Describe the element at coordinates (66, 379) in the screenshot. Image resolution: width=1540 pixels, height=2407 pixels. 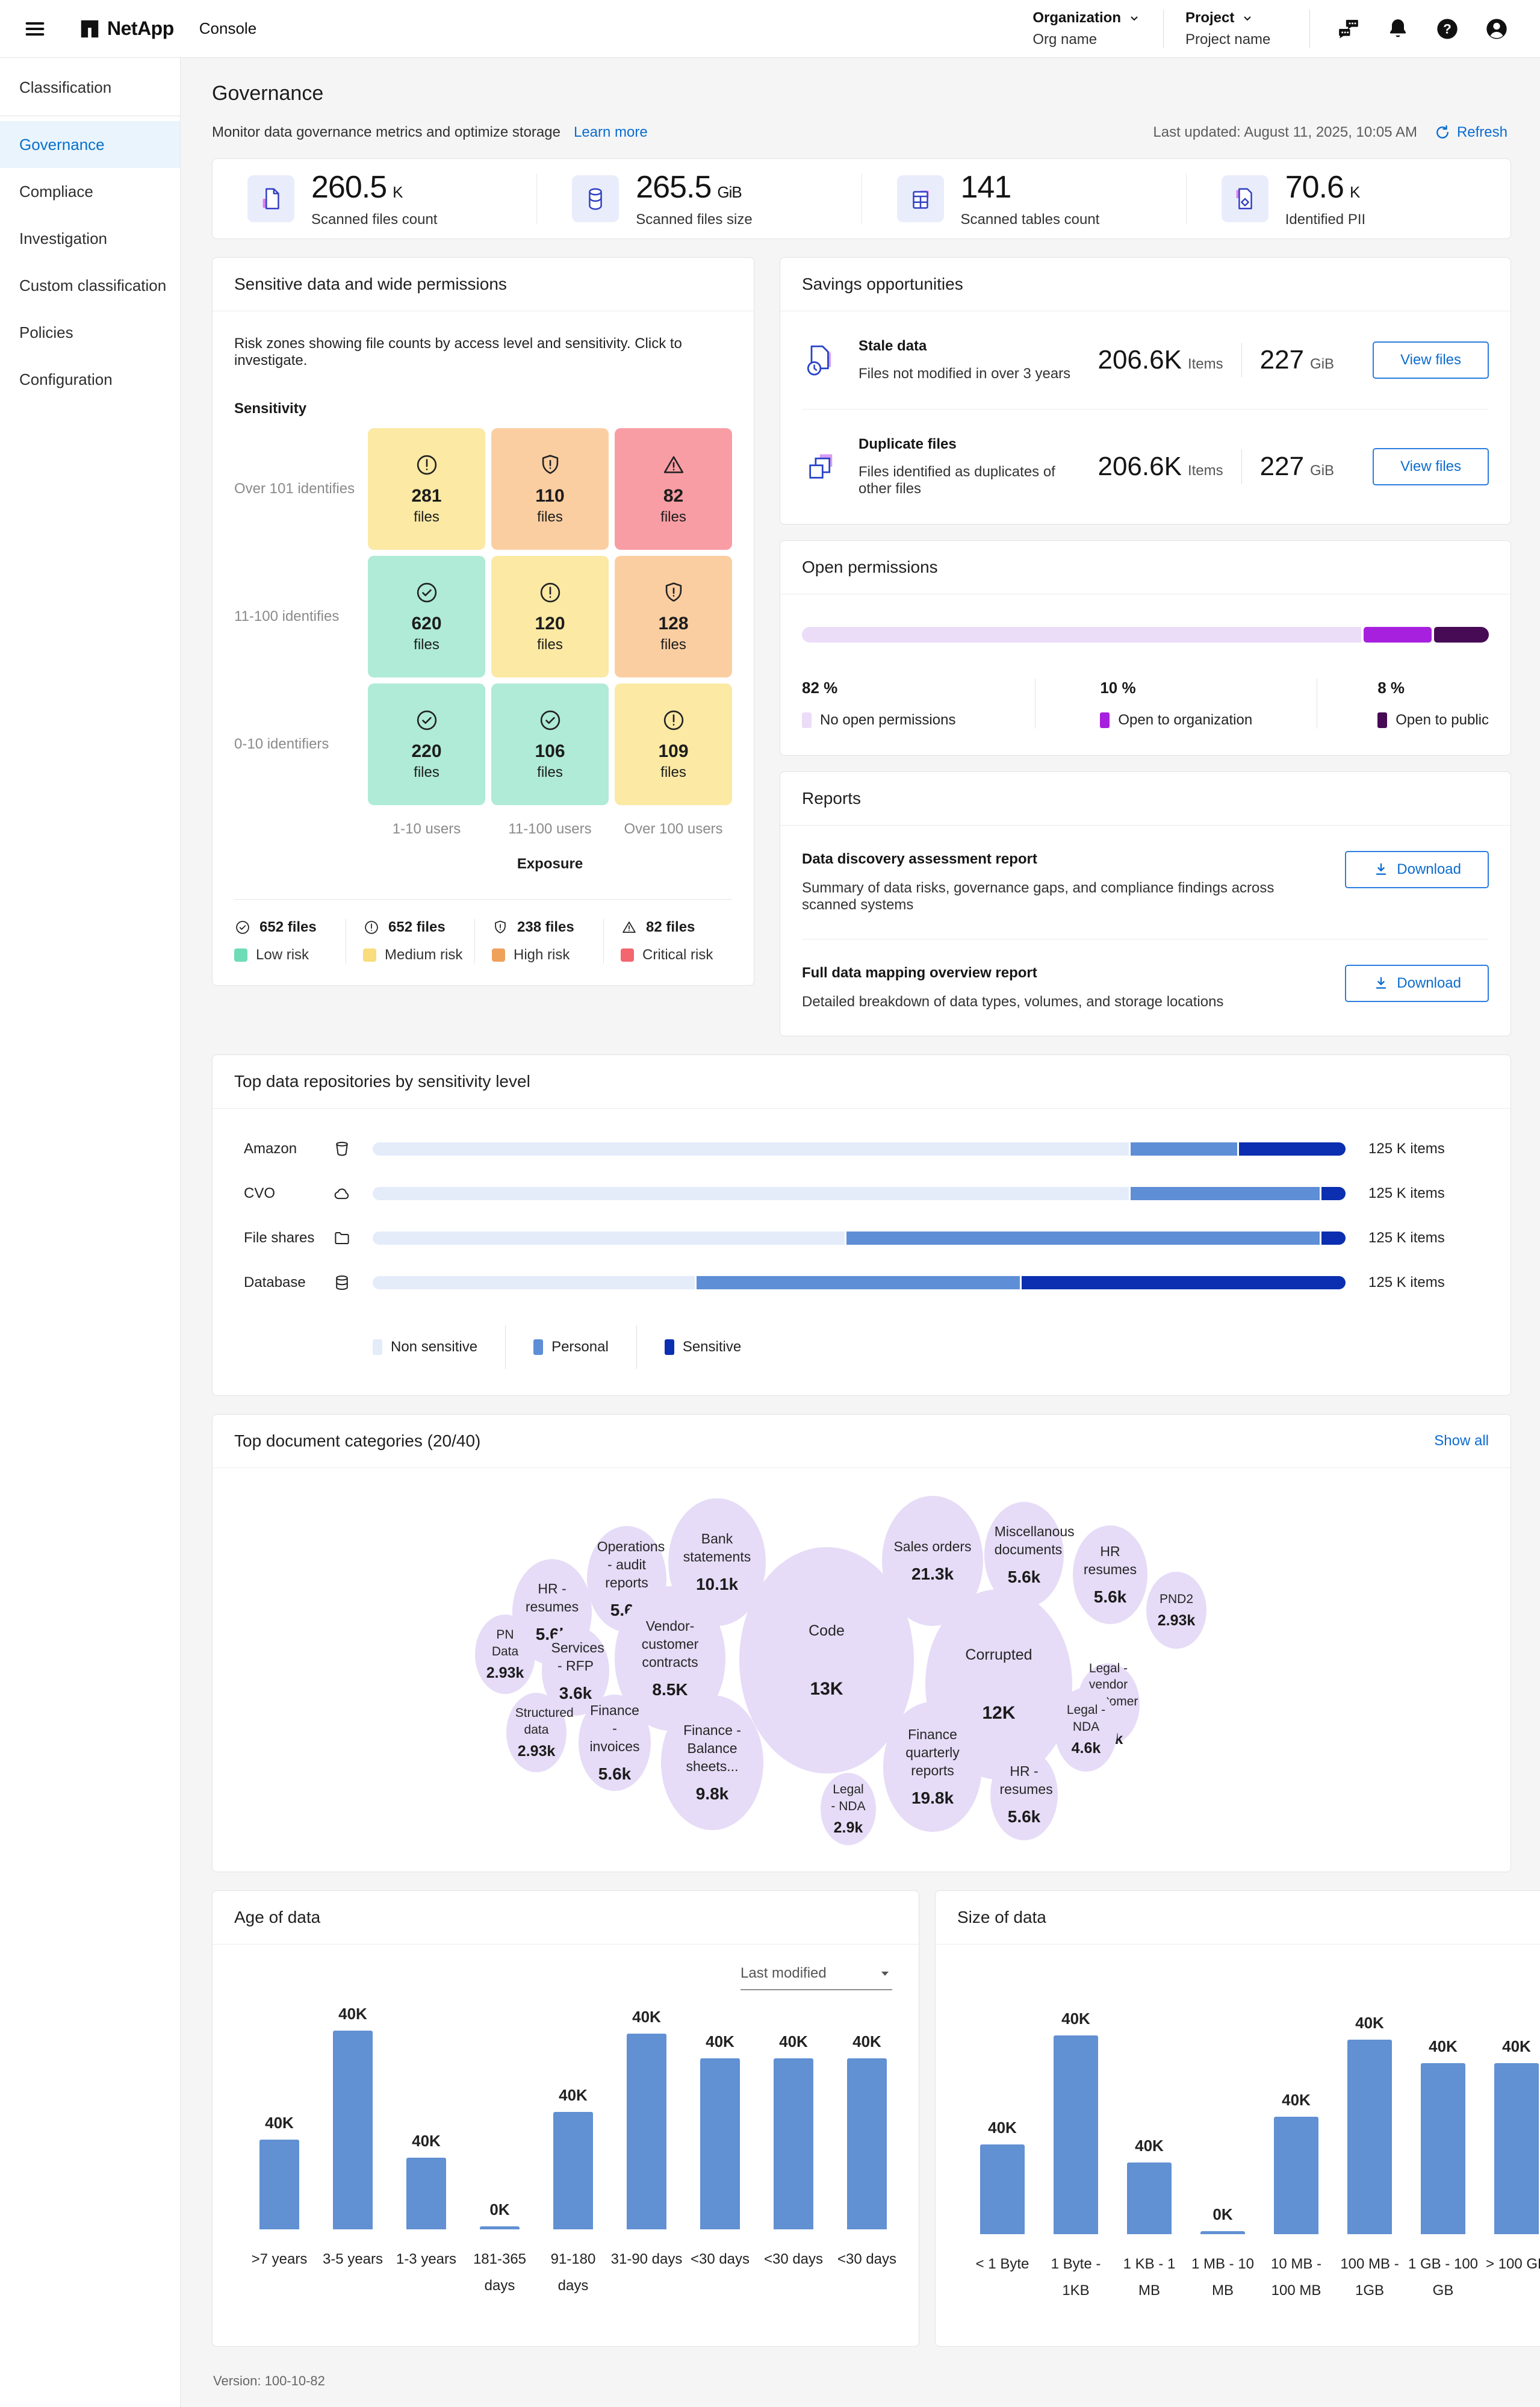
I see `sidebar-item-configuration: Configuration` at that location.